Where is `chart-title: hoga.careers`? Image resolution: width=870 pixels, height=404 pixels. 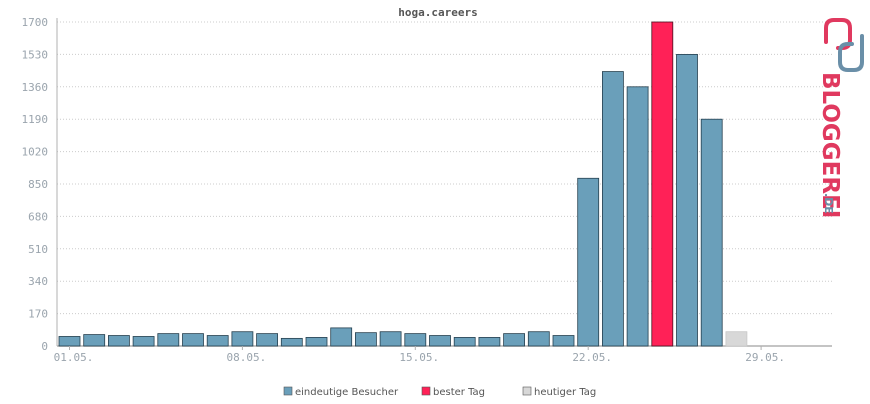 chart-title: hoga.careers is located at coordinates (437, 12).